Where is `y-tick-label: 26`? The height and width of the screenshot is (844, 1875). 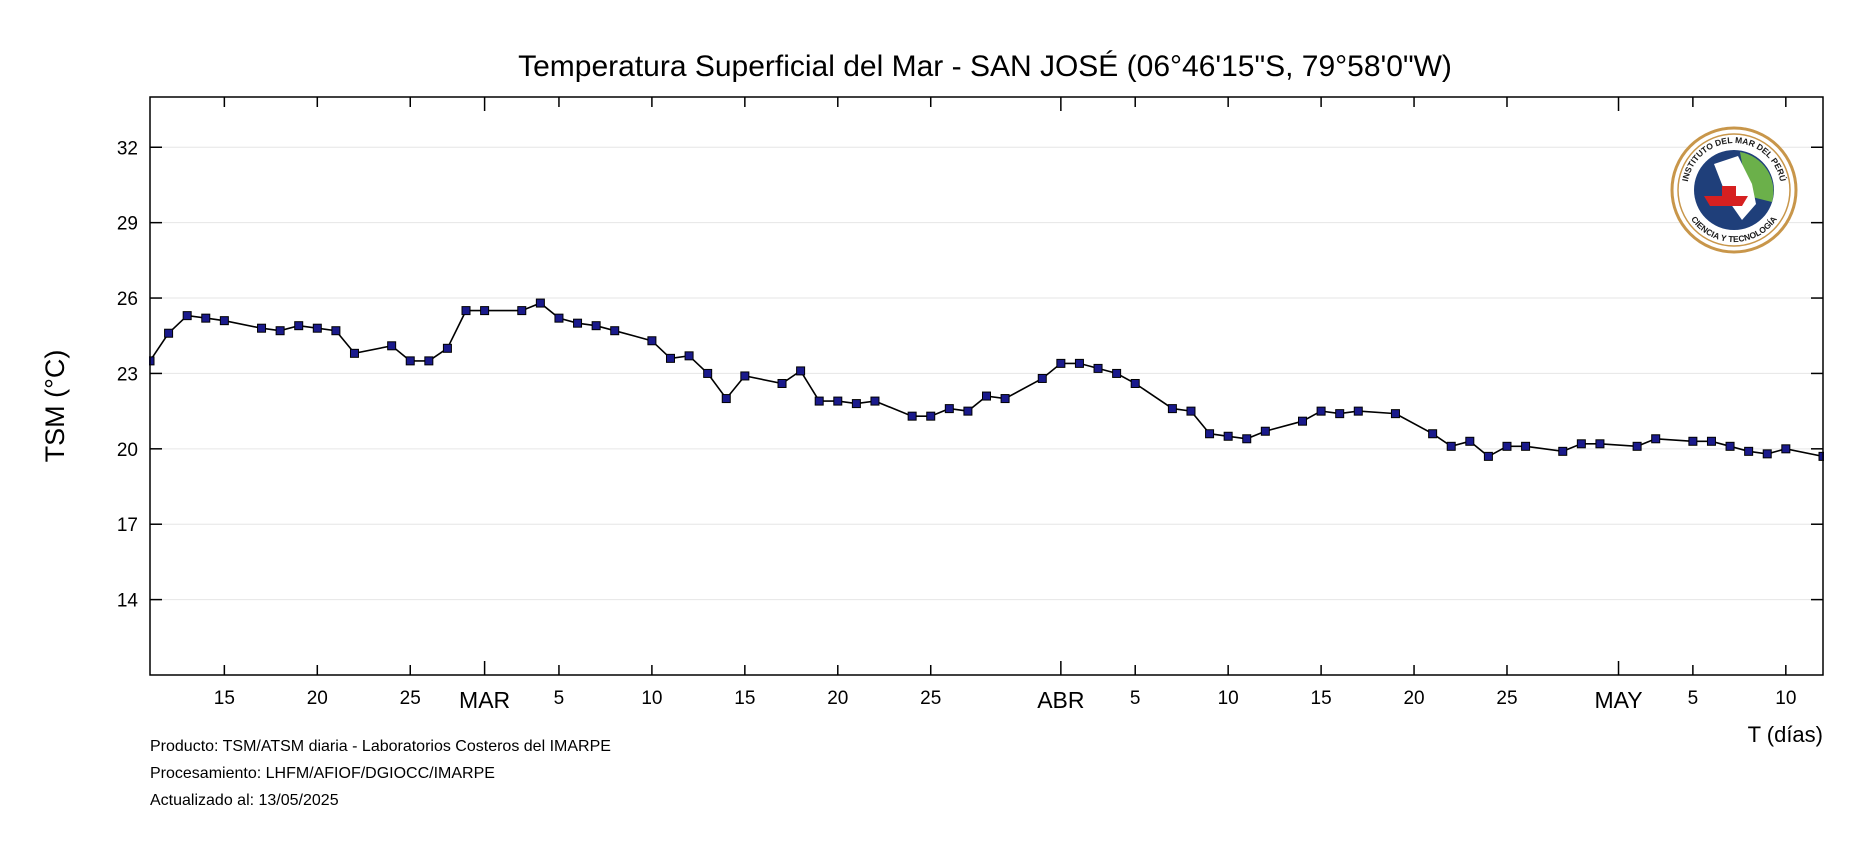
y-tick-label: 26 is located at coordinates (127, 299).